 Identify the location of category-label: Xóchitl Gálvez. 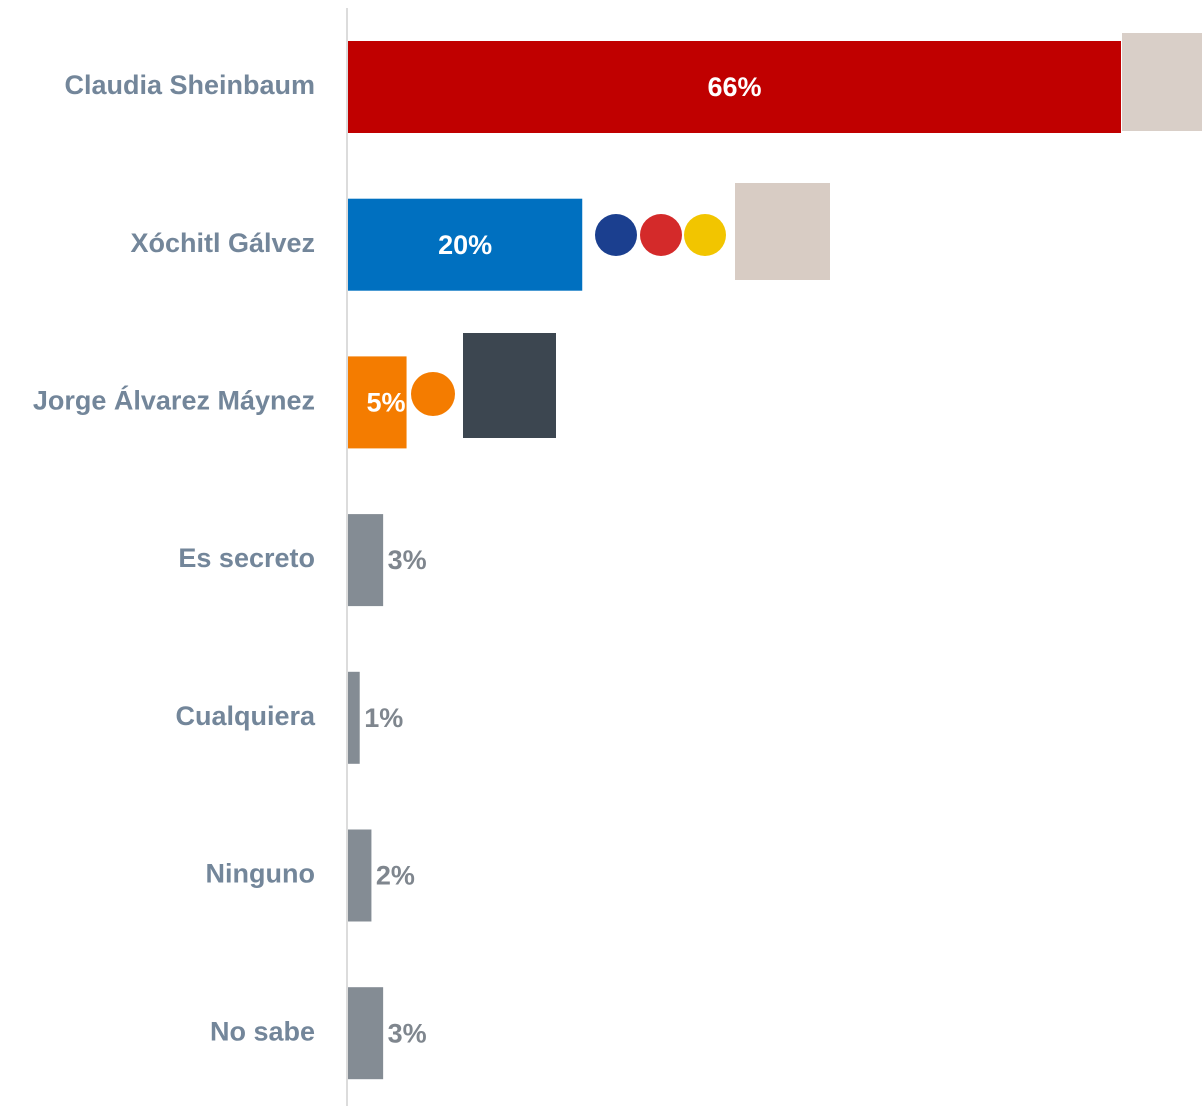
(222, 243).